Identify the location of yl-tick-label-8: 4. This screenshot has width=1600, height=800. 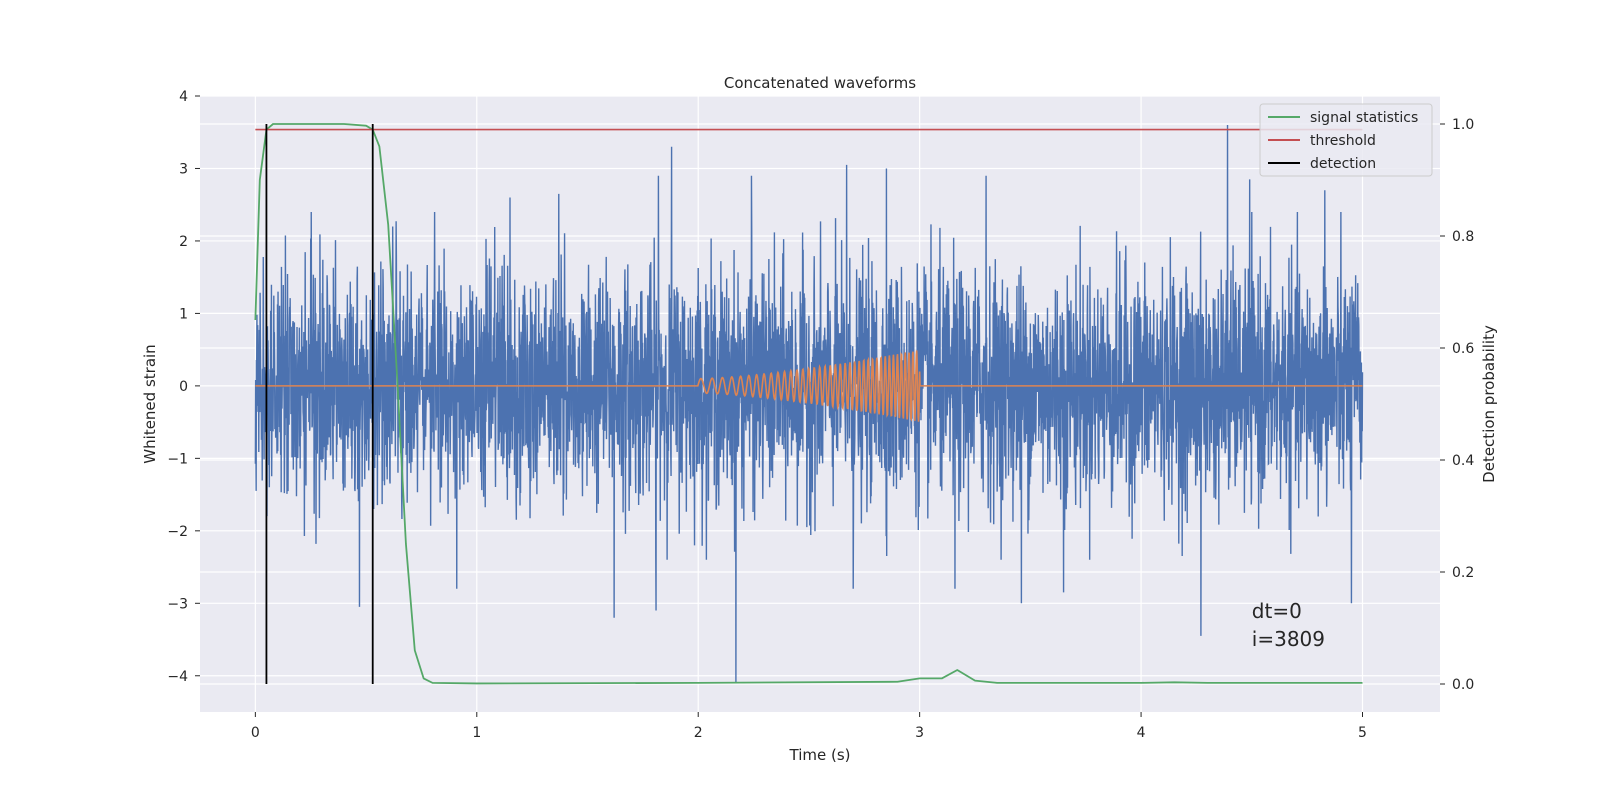
(183, 97).